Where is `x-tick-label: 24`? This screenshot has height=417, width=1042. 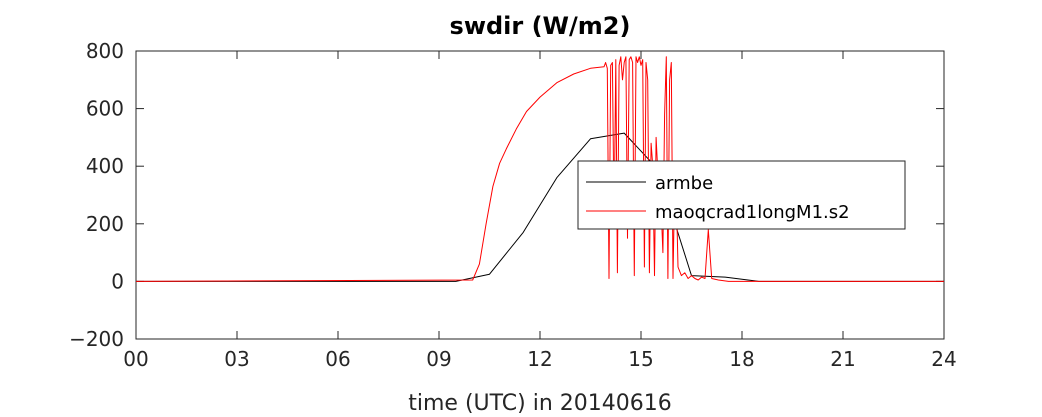 x-tick-label: 24 is located at coordinates (943, 359).